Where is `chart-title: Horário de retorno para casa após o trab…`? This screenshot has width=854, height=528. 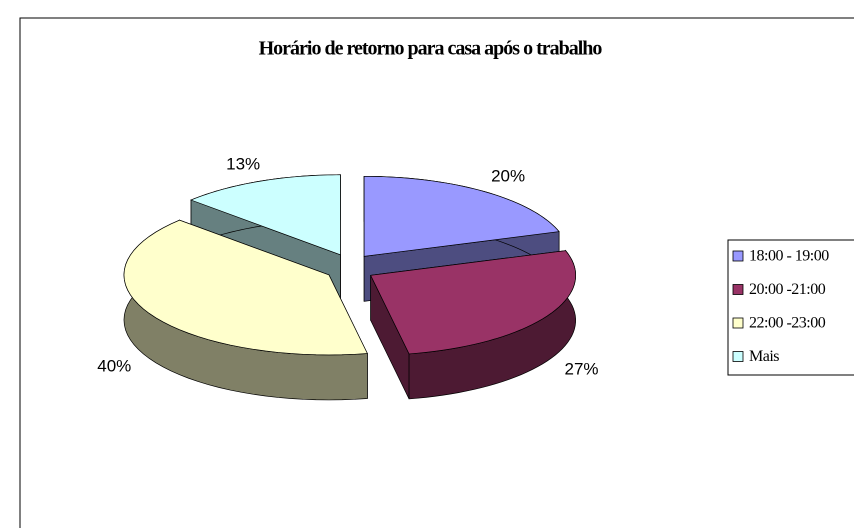
chart-title: Horário de retorno para casa após o trab… is located at coordinates (431, 49).